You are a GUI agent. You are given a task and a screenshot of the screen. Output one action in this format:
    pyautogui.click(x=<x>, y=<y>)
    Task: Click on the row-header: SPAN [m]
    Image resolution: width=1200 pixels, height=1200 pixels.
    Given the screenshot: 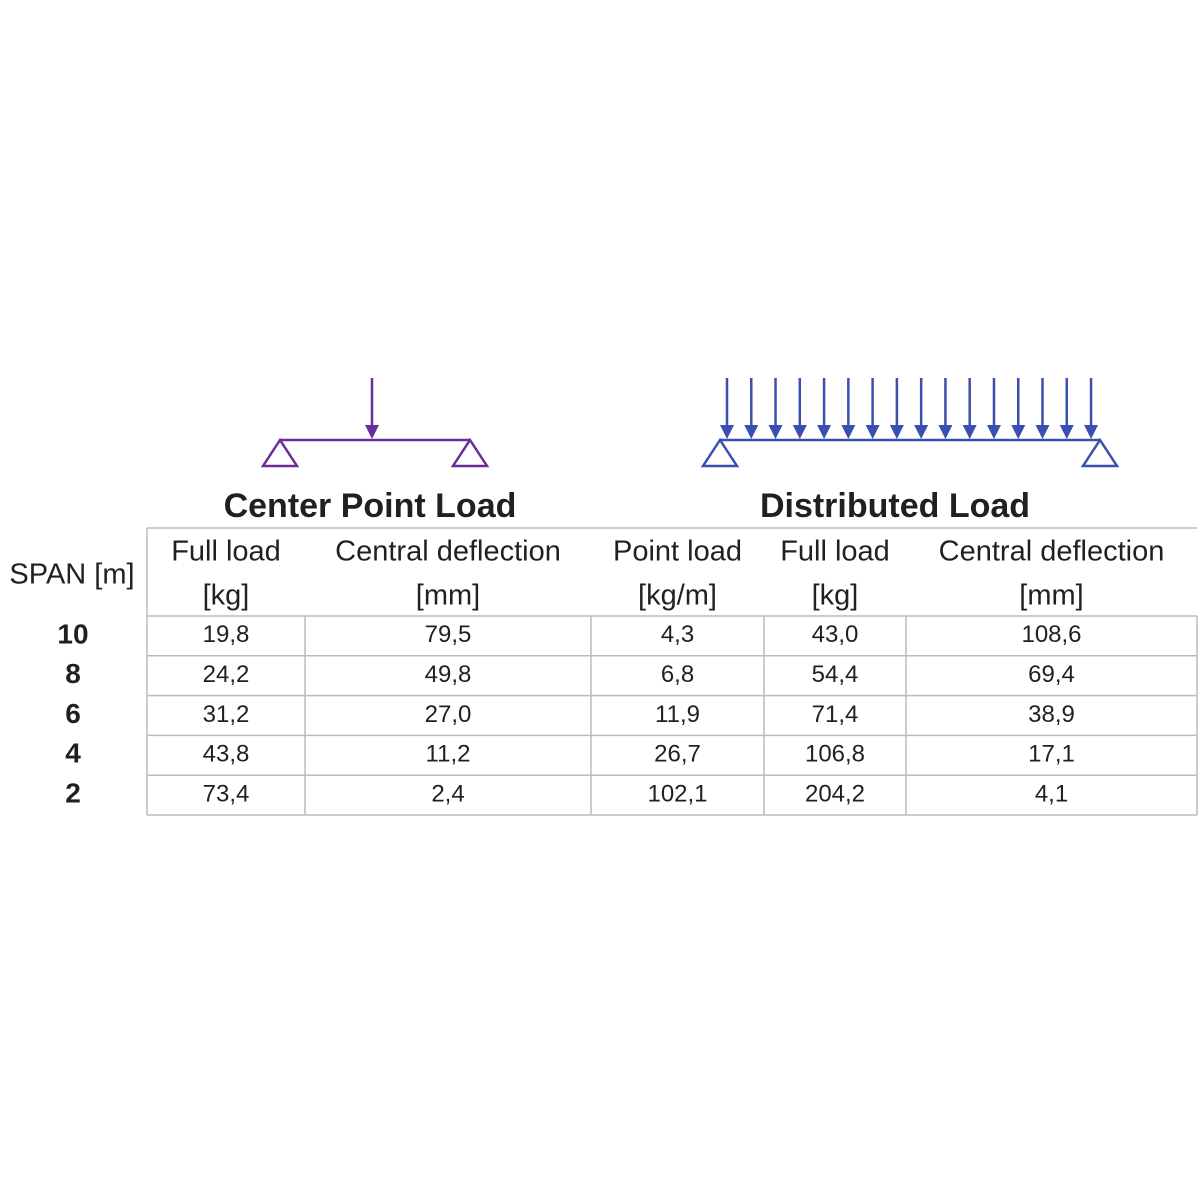 What is the action you would take?
    pyautogui.click(x=71, y=575)
    